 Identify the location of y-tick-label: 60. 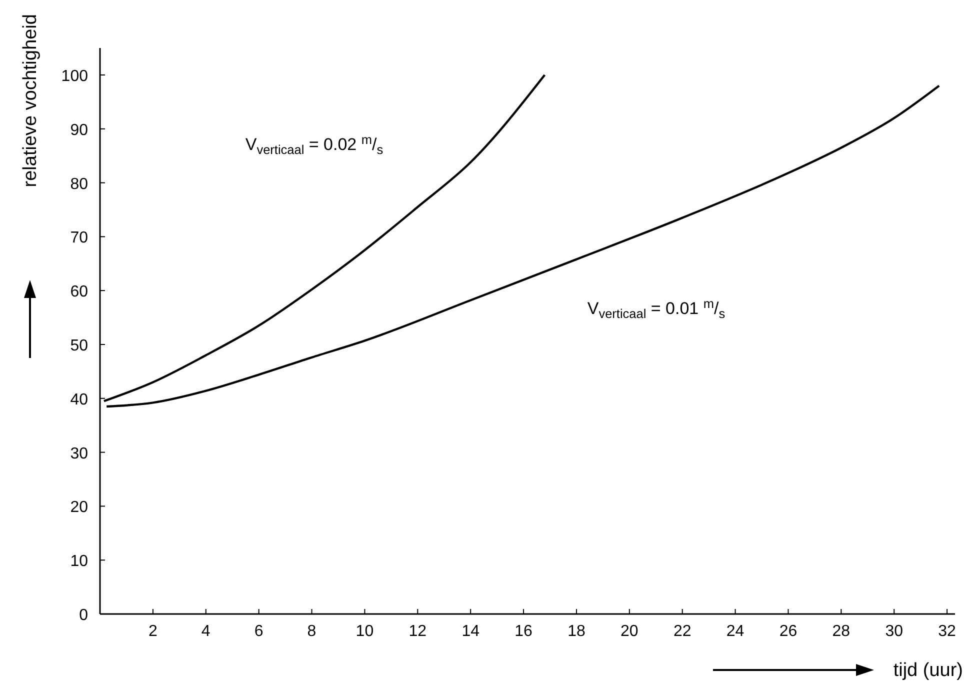
(79, 292).